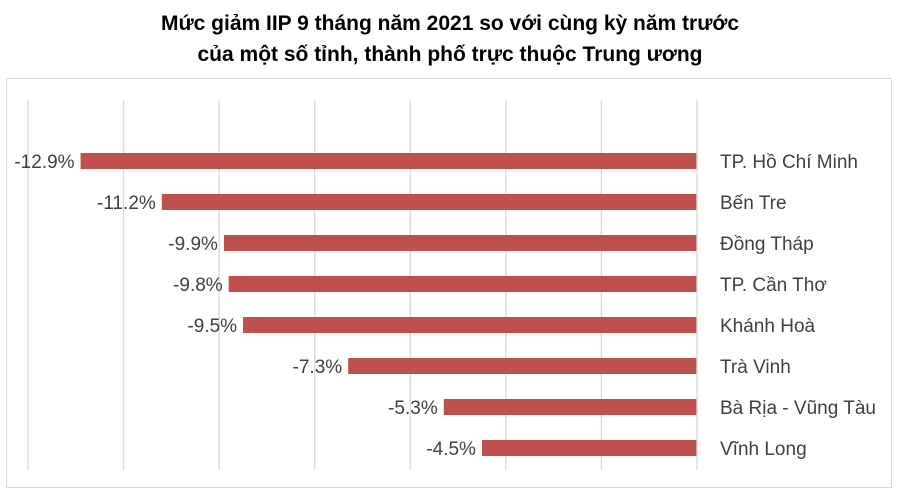  I want to click on category-label: TP. Hồ Chí Minh, so click(789, 162).